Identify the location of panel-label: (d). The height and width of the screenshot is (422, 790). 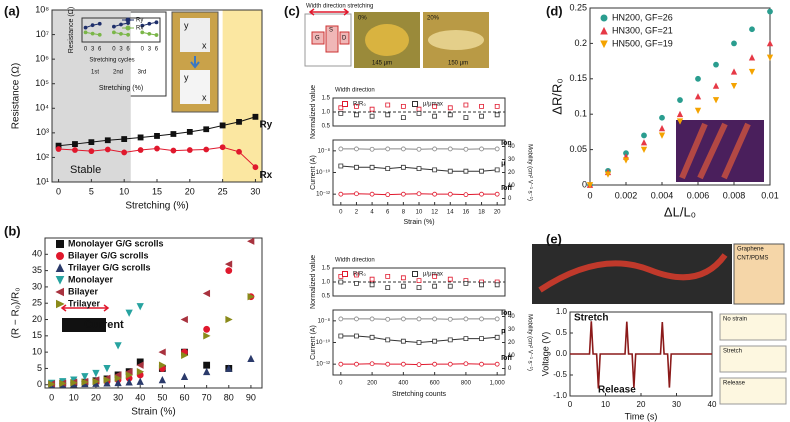
(554, 10).